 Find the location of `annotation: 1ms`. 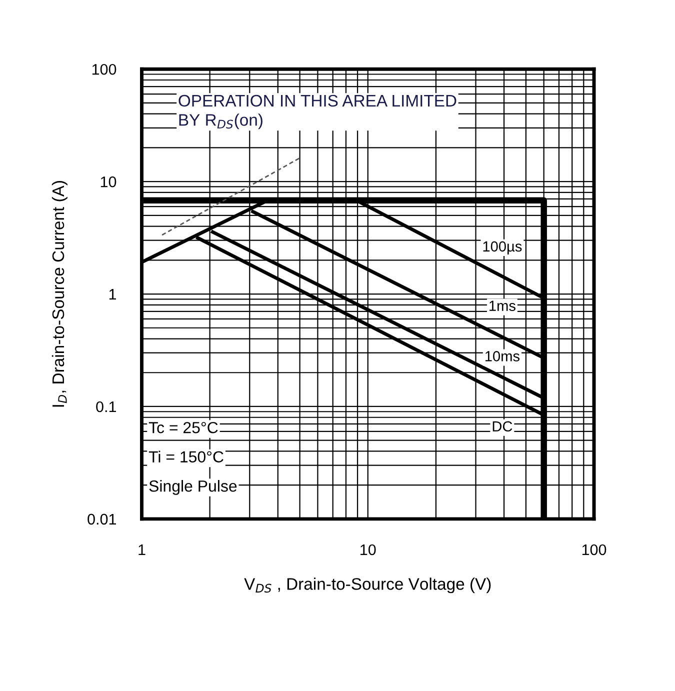

annotation: 1ms is located at coordinates (503, 305).